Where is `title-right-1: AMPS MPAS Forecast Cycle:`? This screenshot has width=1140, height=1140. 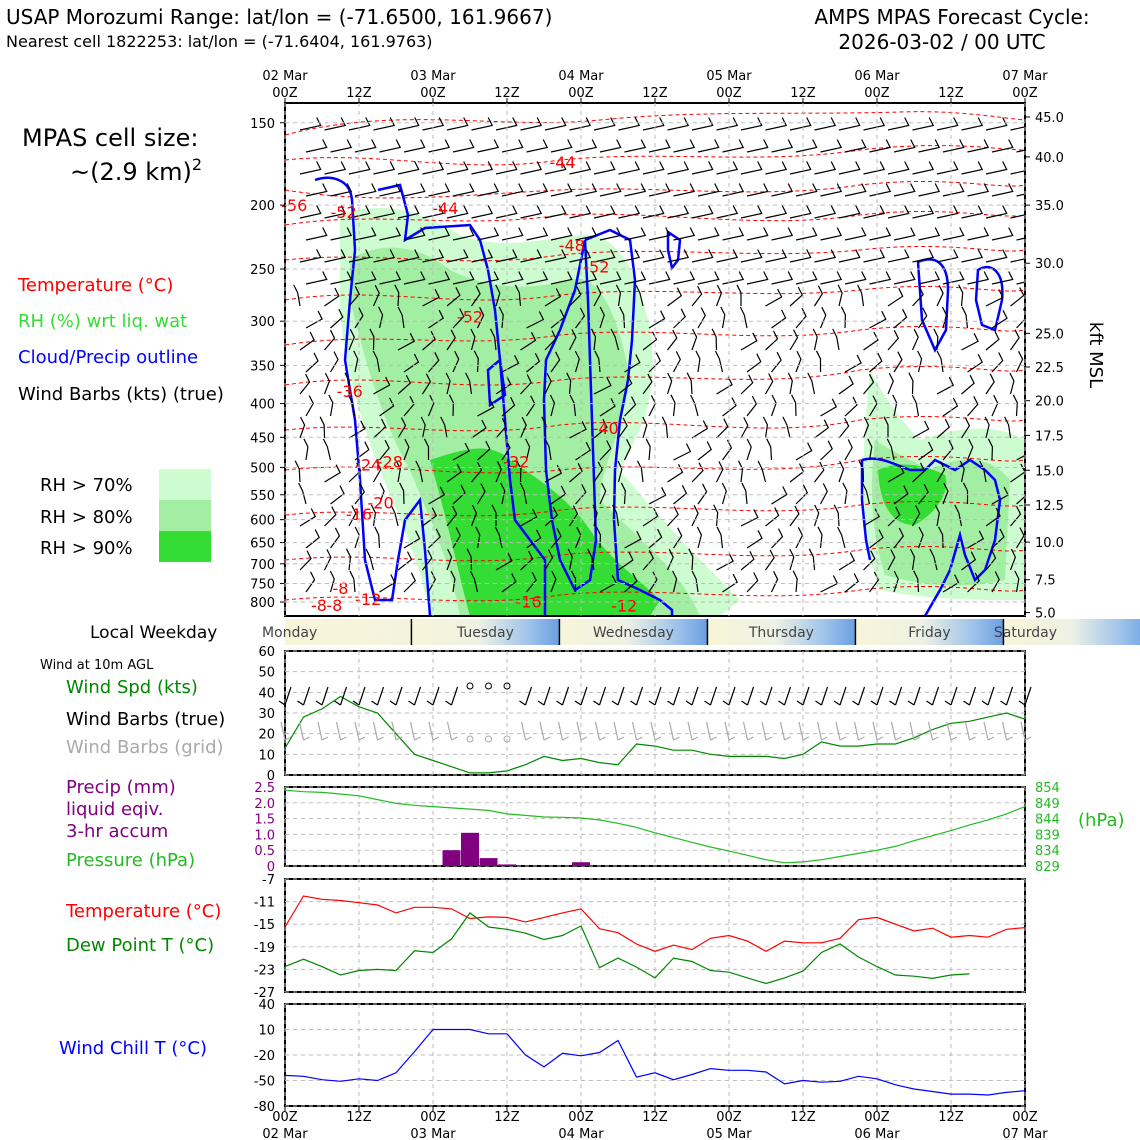 title-right-1: AMPS MPAS Forecast Cycle: is located at coordinates (951, 17).